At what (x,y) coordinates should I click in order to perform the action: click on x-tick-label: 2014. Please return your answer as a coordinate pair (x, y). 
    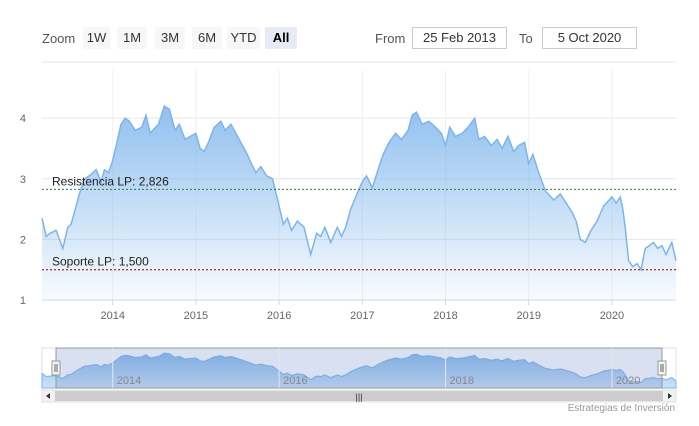
    Looking at the image, I should click on (112, 316).